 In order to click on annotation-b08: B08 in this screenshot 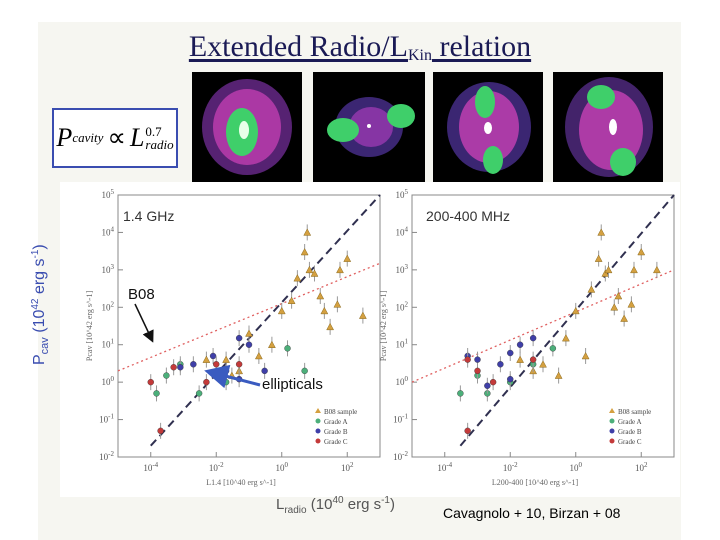, I will do `click(141, 294)`.